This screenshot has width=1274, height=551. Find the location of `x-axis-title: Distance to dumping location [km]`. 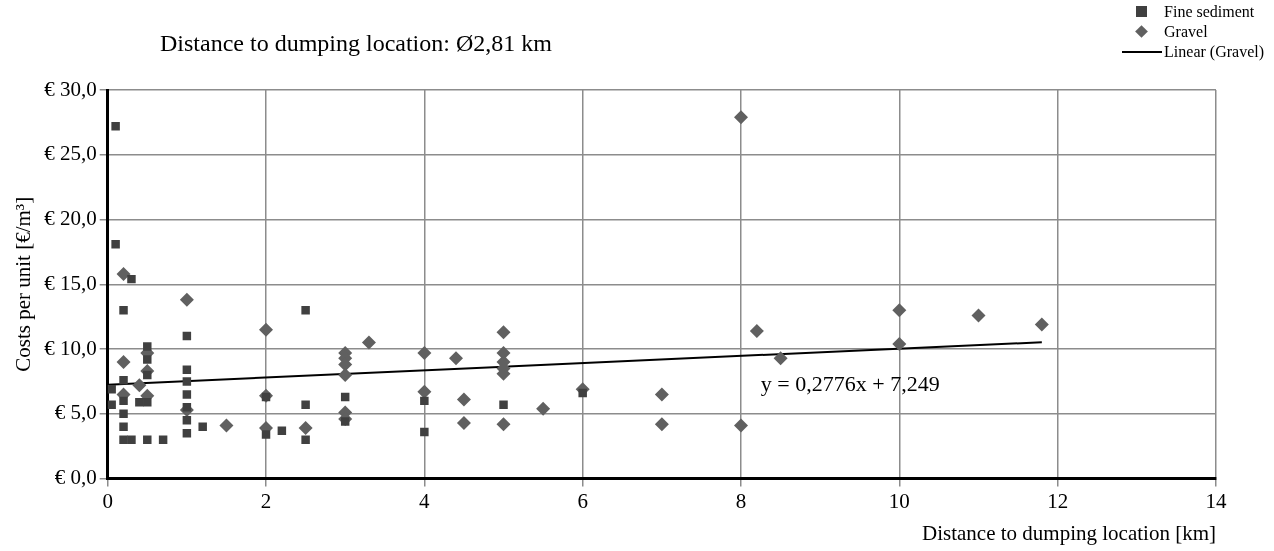

x-axis-title: Distance to dumping location [km] is located at coordinates (1069, 532).